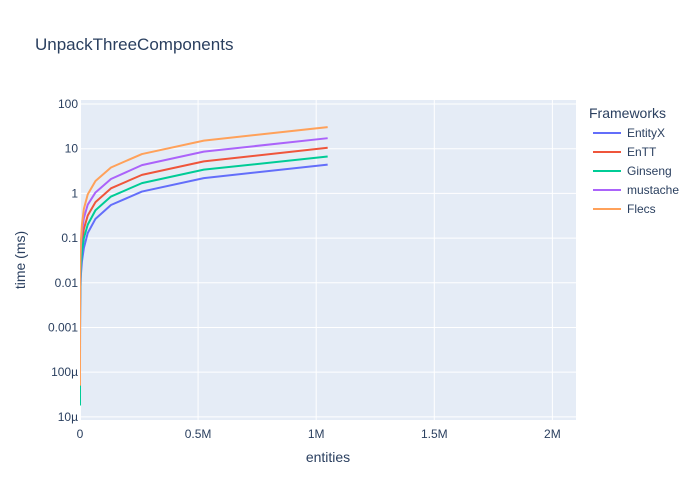 This screenshot has width=700, height=500. Describe the element at coordinates (649, 171) in the screenshot. I see `legend-label: Ginseng` at that location.